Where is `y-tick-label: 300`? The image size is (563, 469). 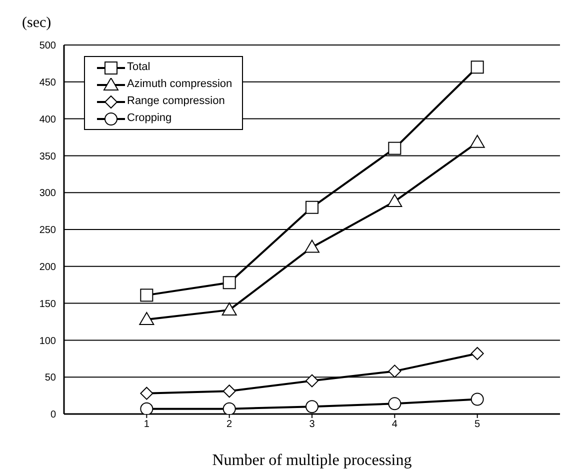 y-tick-label: 300 is located at coordinates (47, 194).